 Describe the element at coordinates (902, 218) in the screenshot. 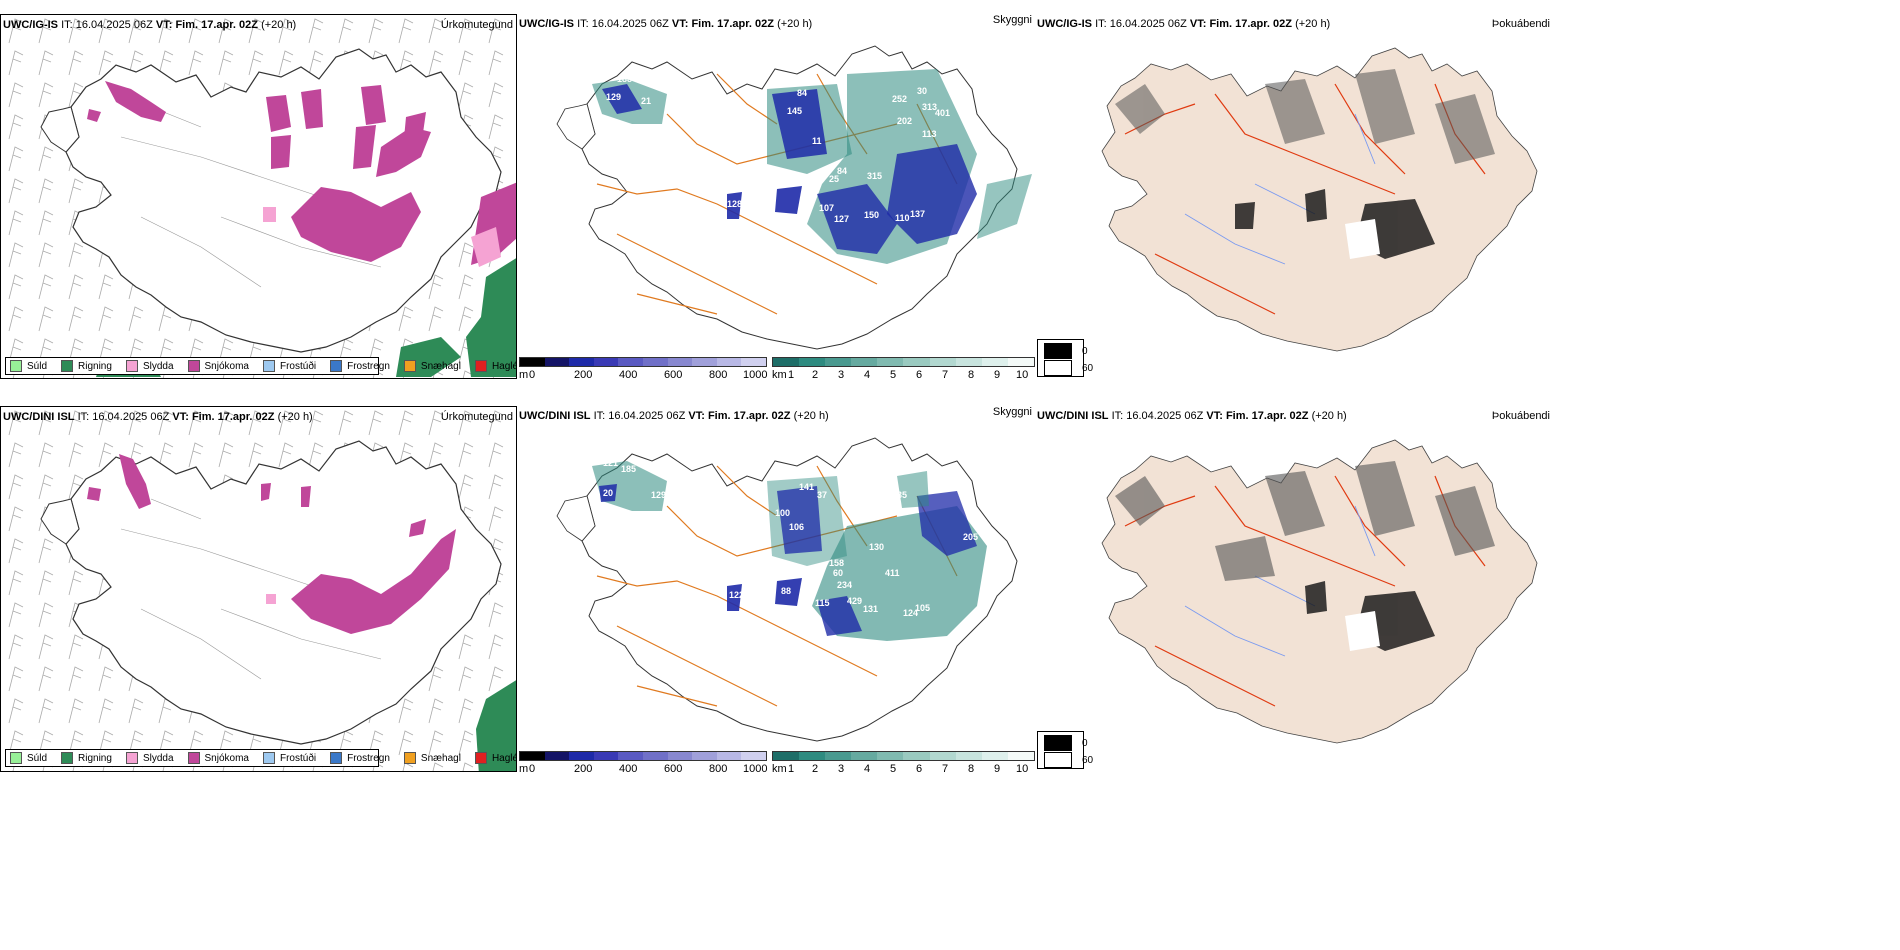

I see `svg-text: 110` at that location.